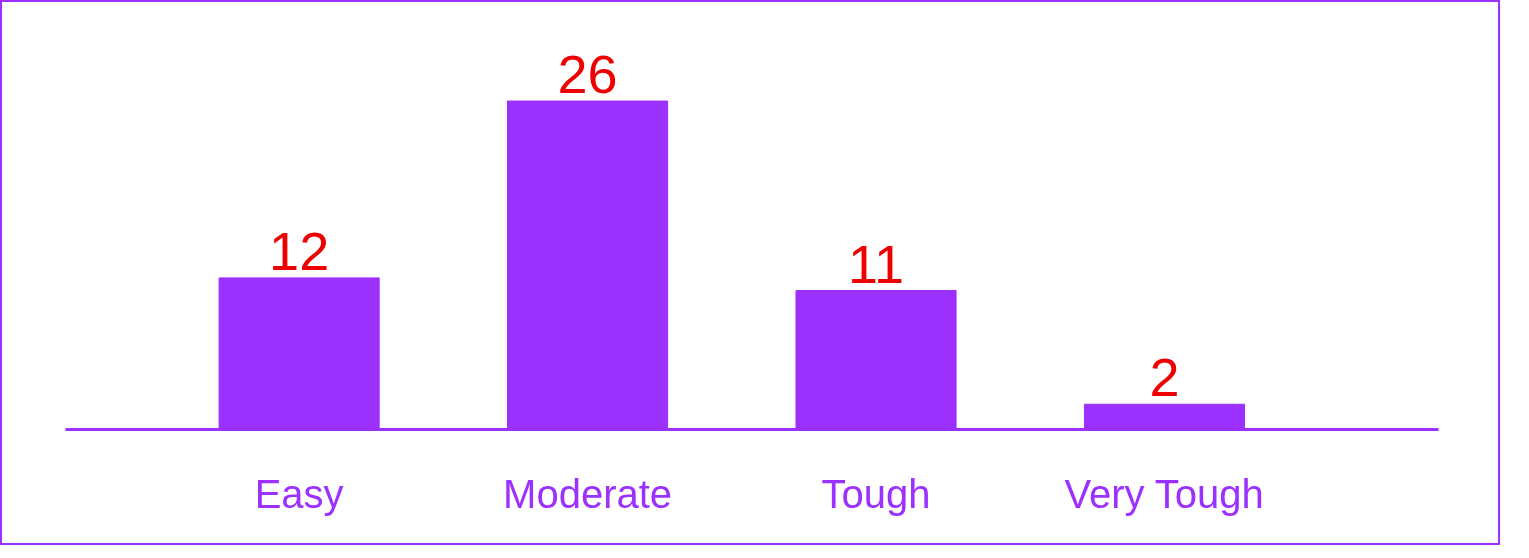 Image resolution: width=1529 pixels, height=558 pixels. I want to click on data-label: 2, so click(1164, 377).